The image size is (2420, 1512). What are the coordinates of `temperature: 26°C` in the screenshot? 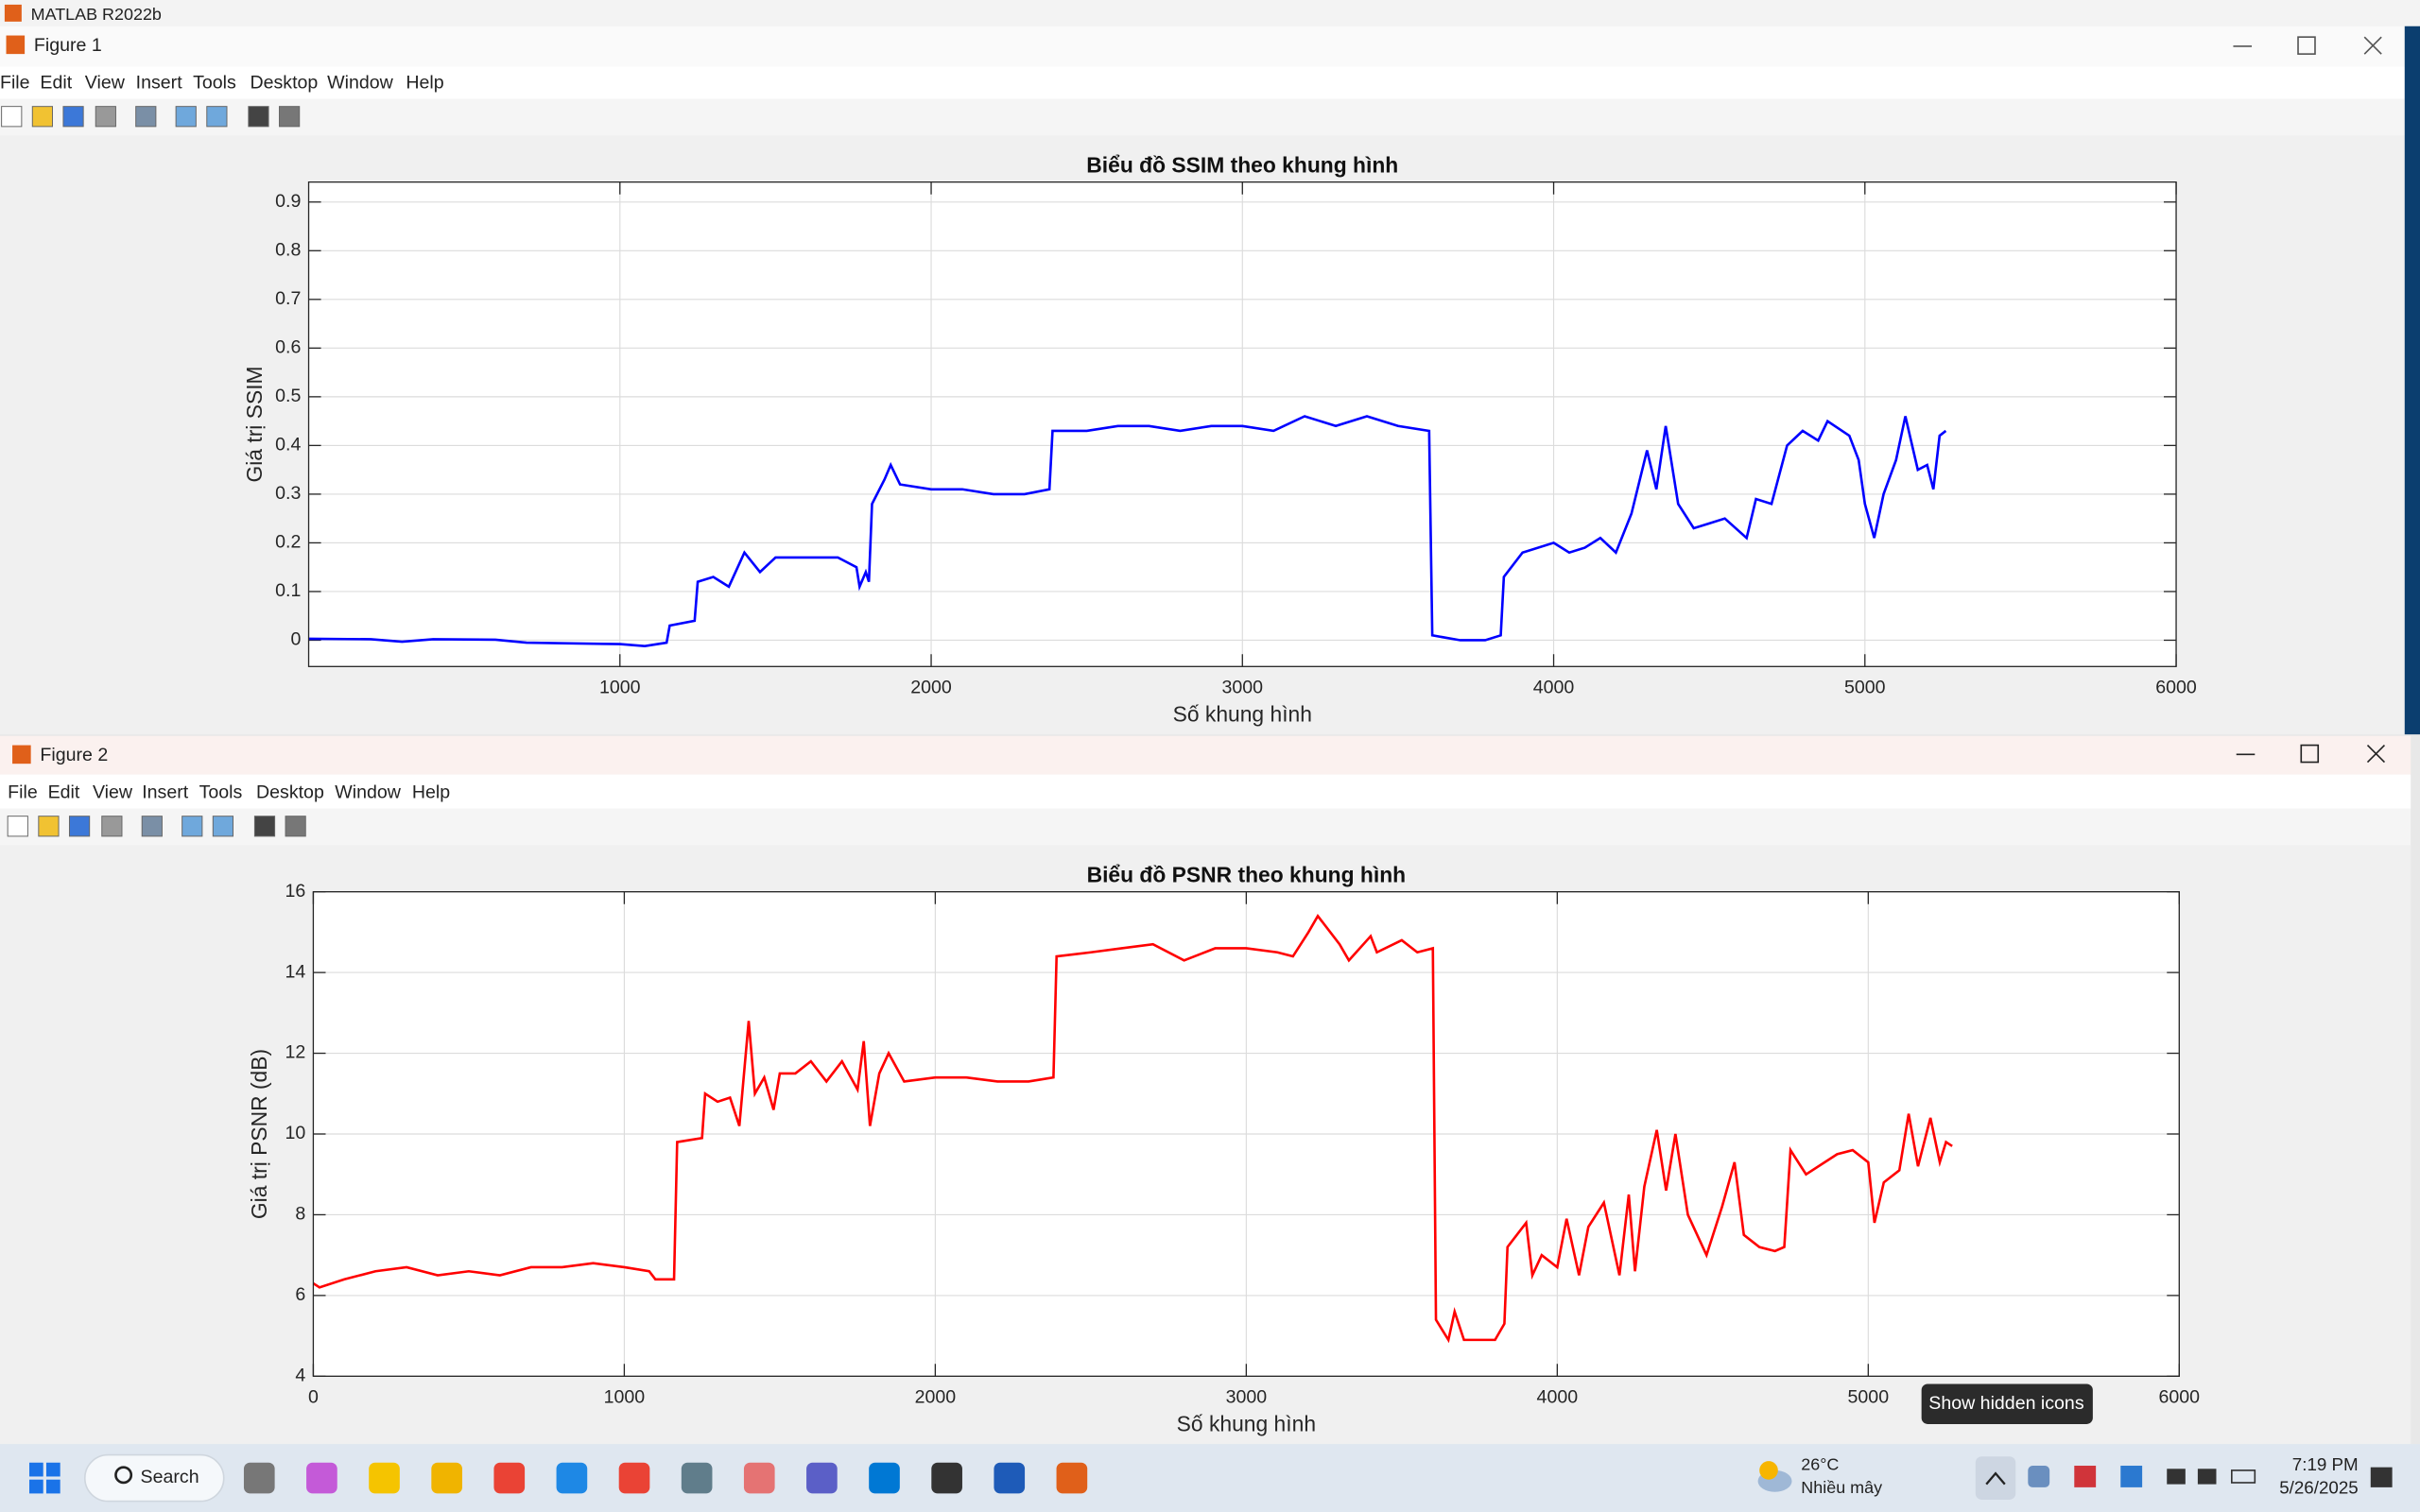 It's located at (1820, 1464).